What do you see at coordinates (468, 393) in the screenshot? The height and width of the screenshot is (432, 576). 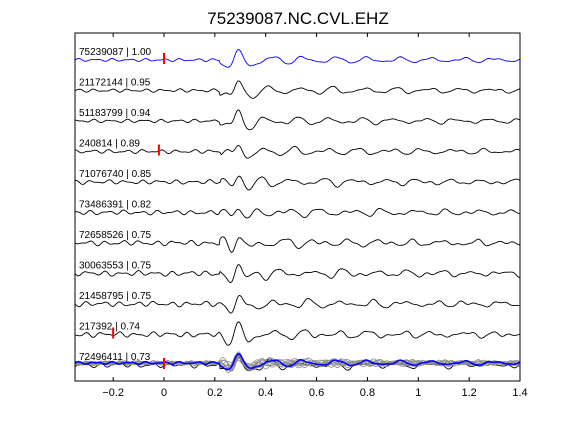 I see `x-tick-label: 1.2` at bounding box center [468, 393].